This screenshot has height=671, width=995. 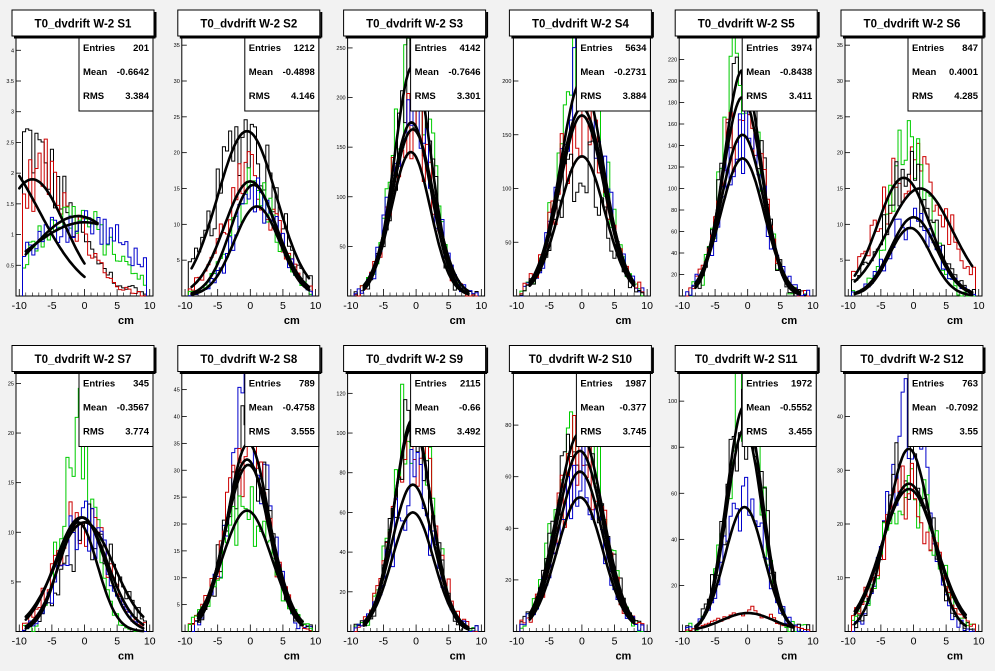 I want to click on chart-title: T0_dvdrift W-2 S10, so click(x=580, y=360).